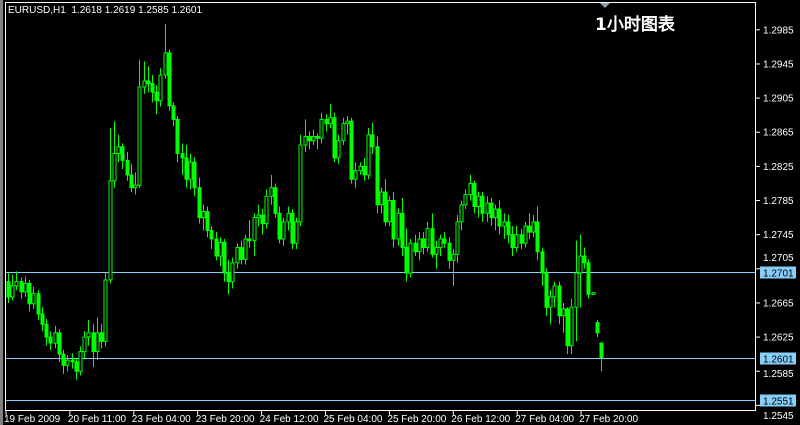  What do you see at coordinates (137, 10) in the screenshot?
I see `ohlc-readout: 1.2618 1.2619 1.2585 1.2601` at bounding box center [137, 10].